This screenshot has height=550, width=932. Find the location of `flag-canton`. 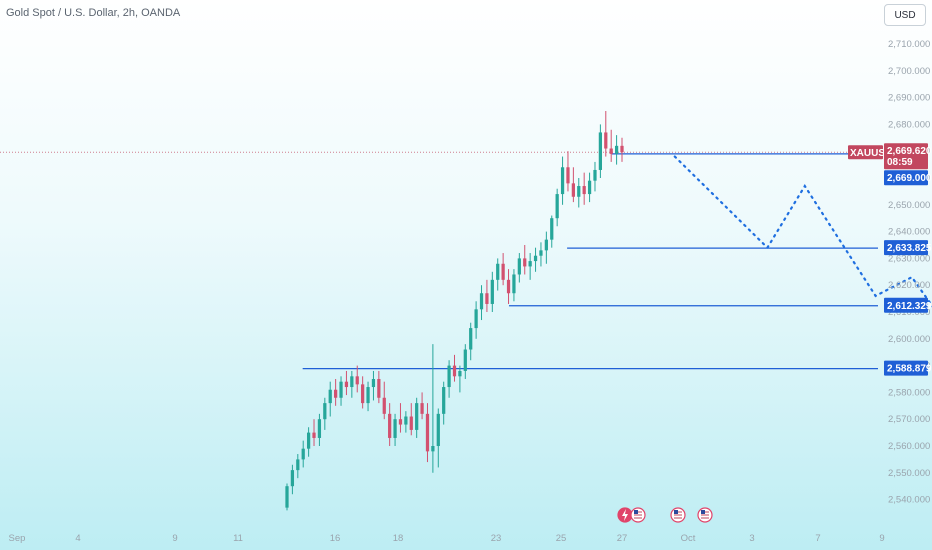

flag-canton is located at coordinates (636, 512).